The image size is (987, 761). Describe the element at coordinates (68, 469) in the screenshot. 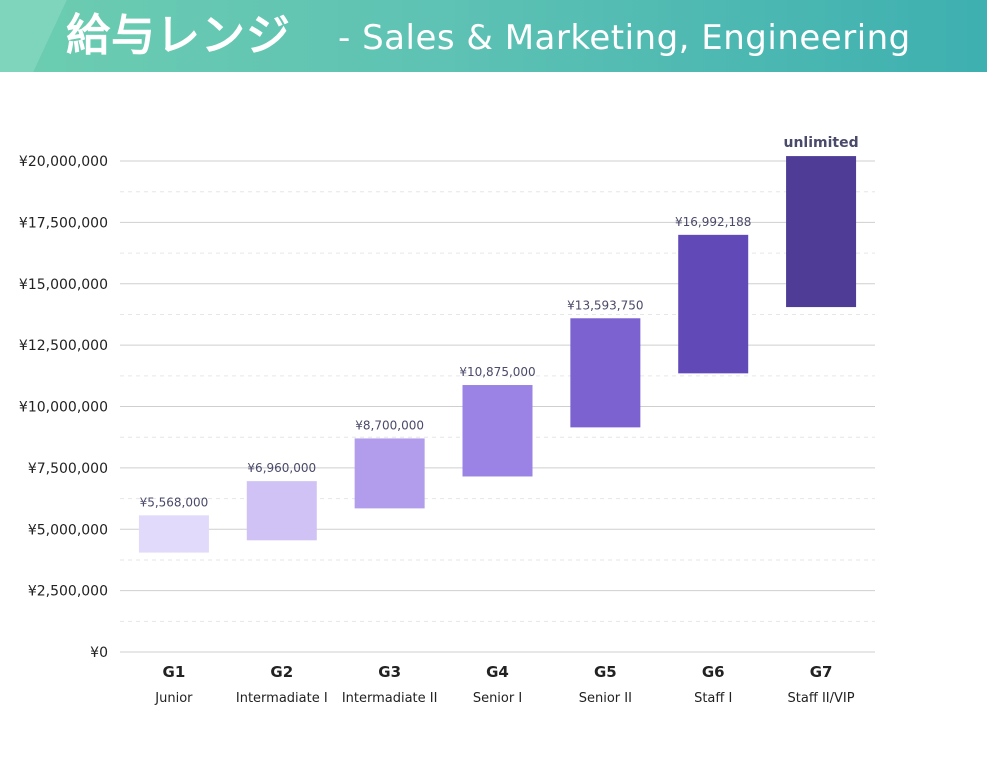

I see `y-tick-label: ¥7,500,000` at that location.